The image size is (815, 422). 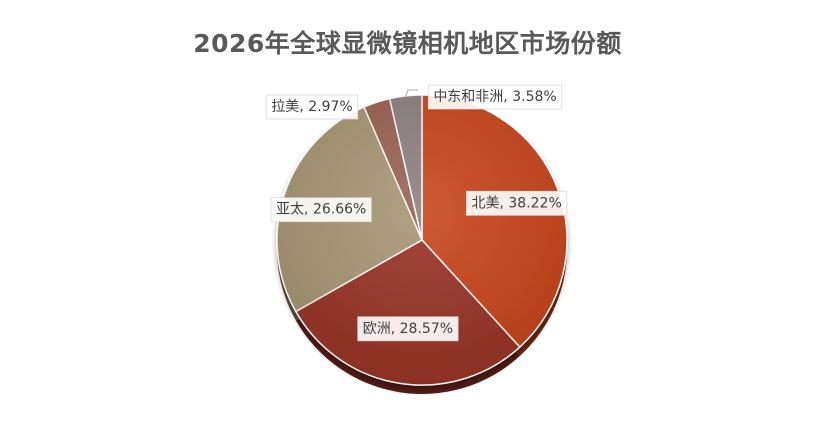 I want to click on slice-label-text-0: 北美, 38.22%, so click(x=516, y=203).